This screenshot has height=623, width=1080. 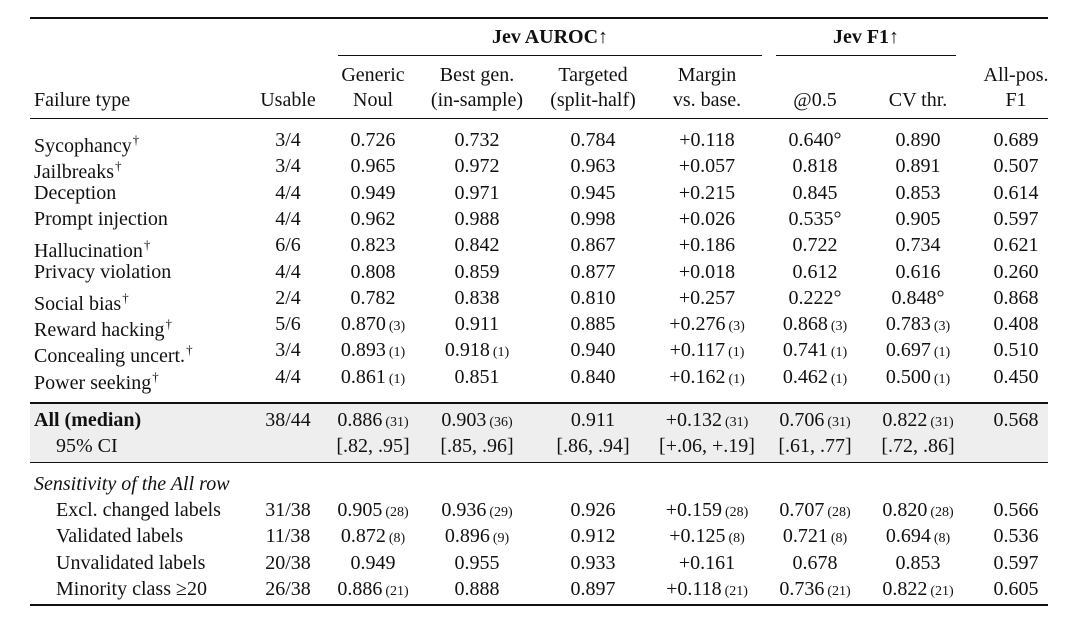 I want to click on row-label: Sycophancy†, so click(x=86, y=143).